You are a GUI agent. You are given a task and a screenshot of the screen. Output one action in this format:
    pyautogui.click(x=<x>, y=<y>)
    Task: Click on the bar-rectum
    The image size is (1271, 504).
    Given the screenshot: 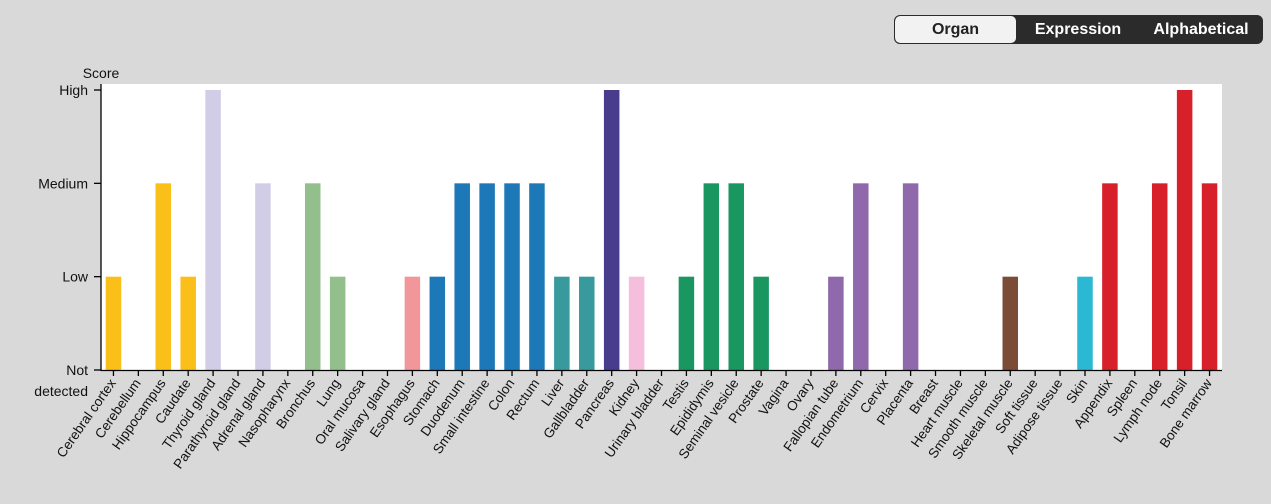 What is the action you would take?
    pyautogui.click(x=537, y=276)
    